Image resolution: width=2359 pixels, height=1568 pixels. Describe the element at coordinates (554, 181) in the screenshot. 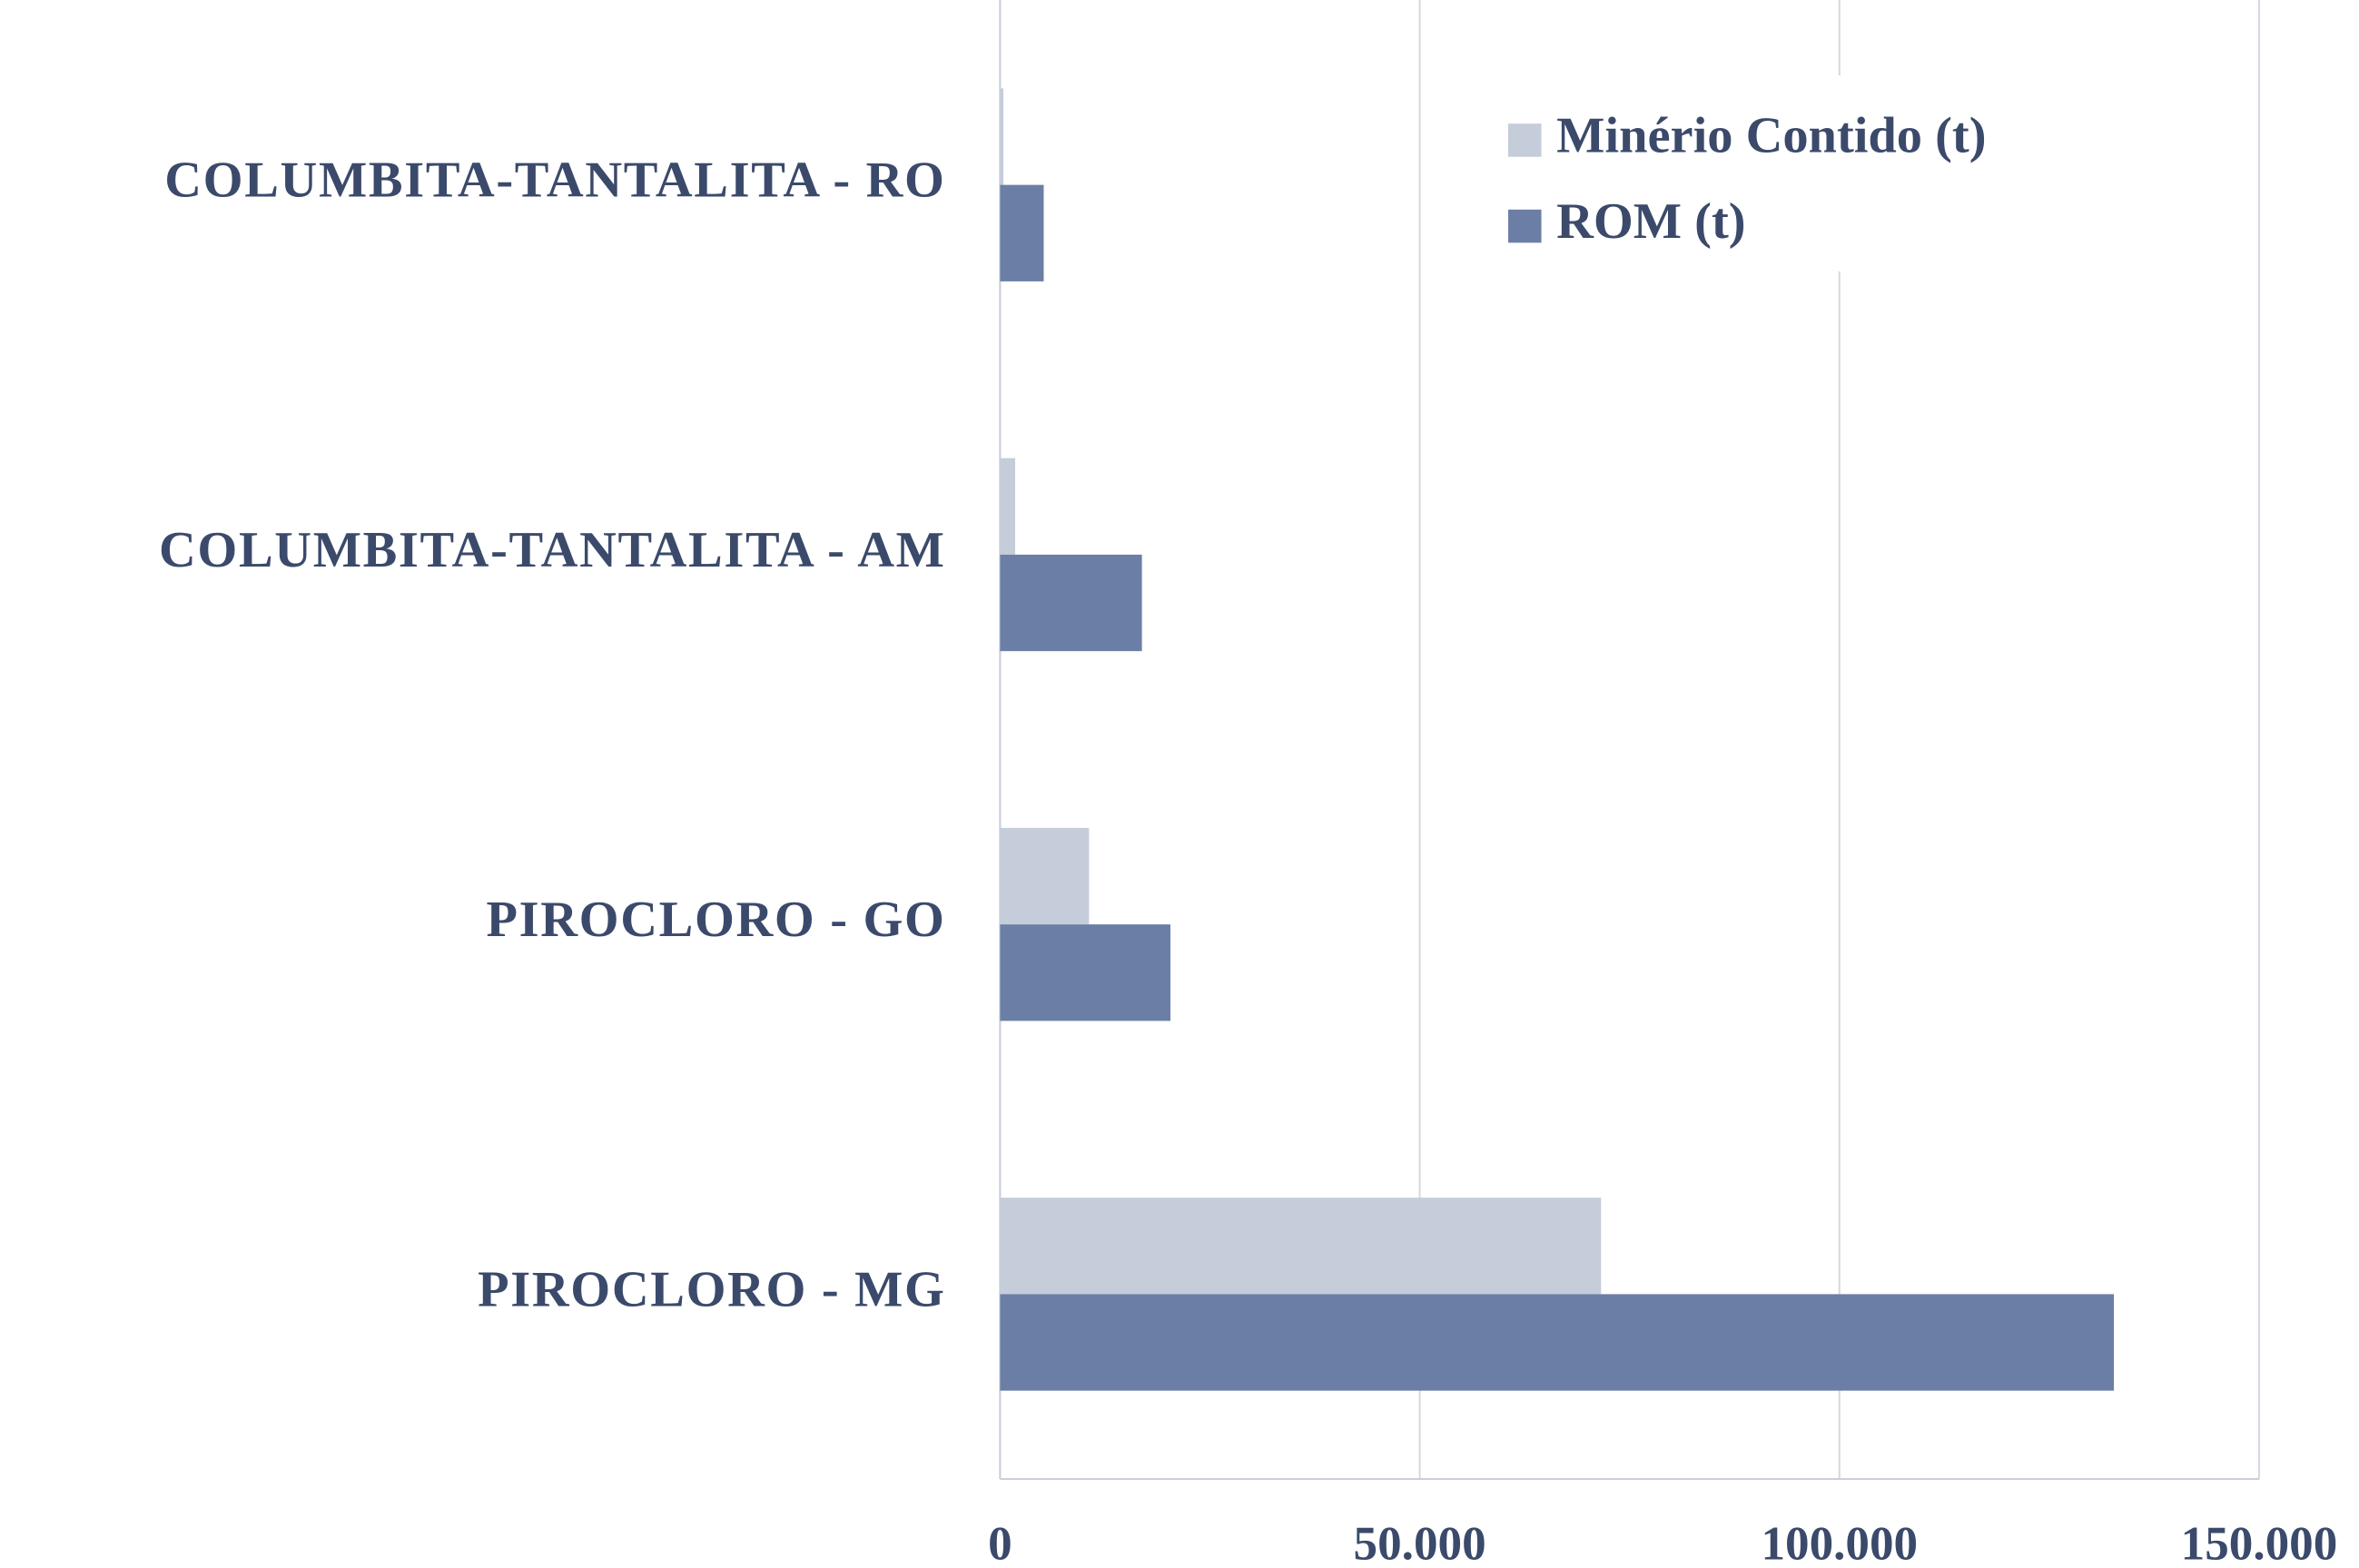

I see `y-tick-label: COLUMBITA-TANTALITA - RO` at that location.